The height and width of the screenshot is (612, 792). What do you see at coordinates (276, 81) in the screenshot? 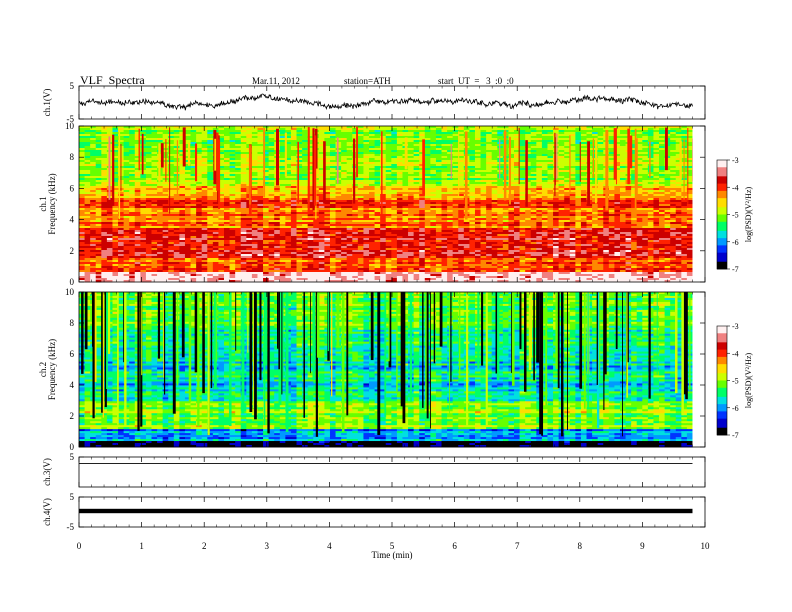
I see `date-label: Mar.11, 2012` at bounding box center [276, 81].